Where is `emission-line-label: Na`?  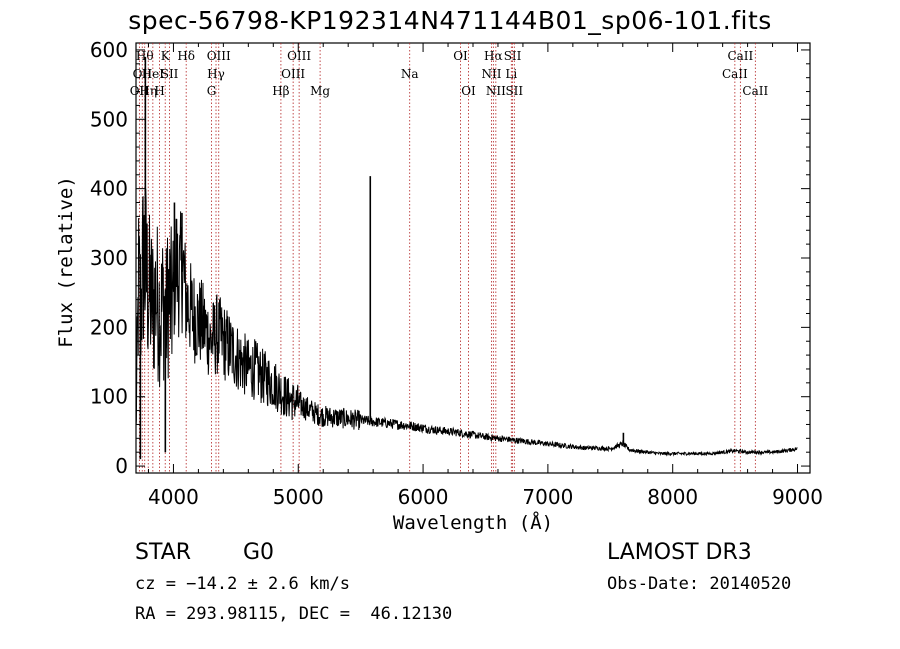 emission-line-label: Na is located at coordinates (410, 74).